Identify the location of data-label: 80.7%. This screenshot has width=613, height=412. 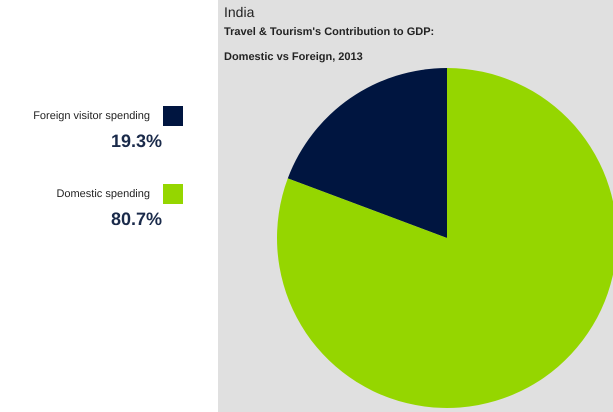
(136, 219).